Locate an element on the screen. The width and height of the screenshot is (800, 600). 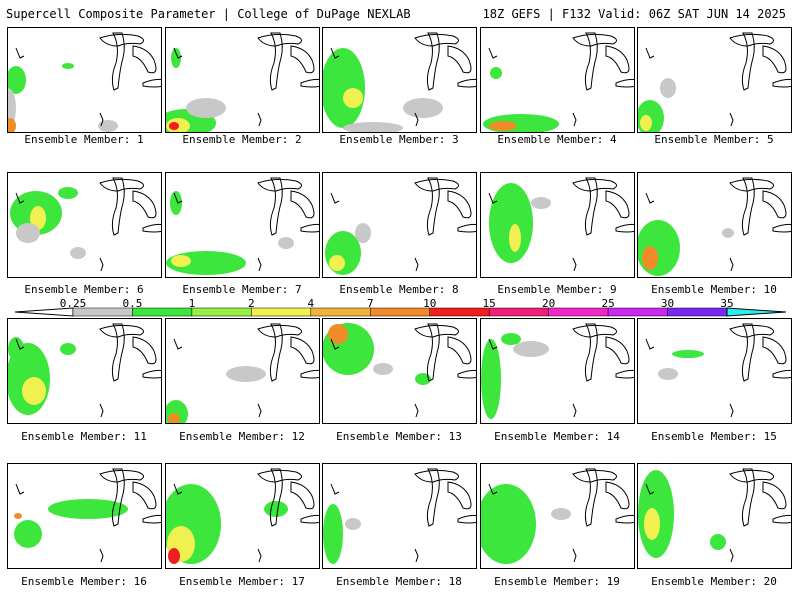
colorbar-tick-label: 20 is located at coordinates (549, 303).